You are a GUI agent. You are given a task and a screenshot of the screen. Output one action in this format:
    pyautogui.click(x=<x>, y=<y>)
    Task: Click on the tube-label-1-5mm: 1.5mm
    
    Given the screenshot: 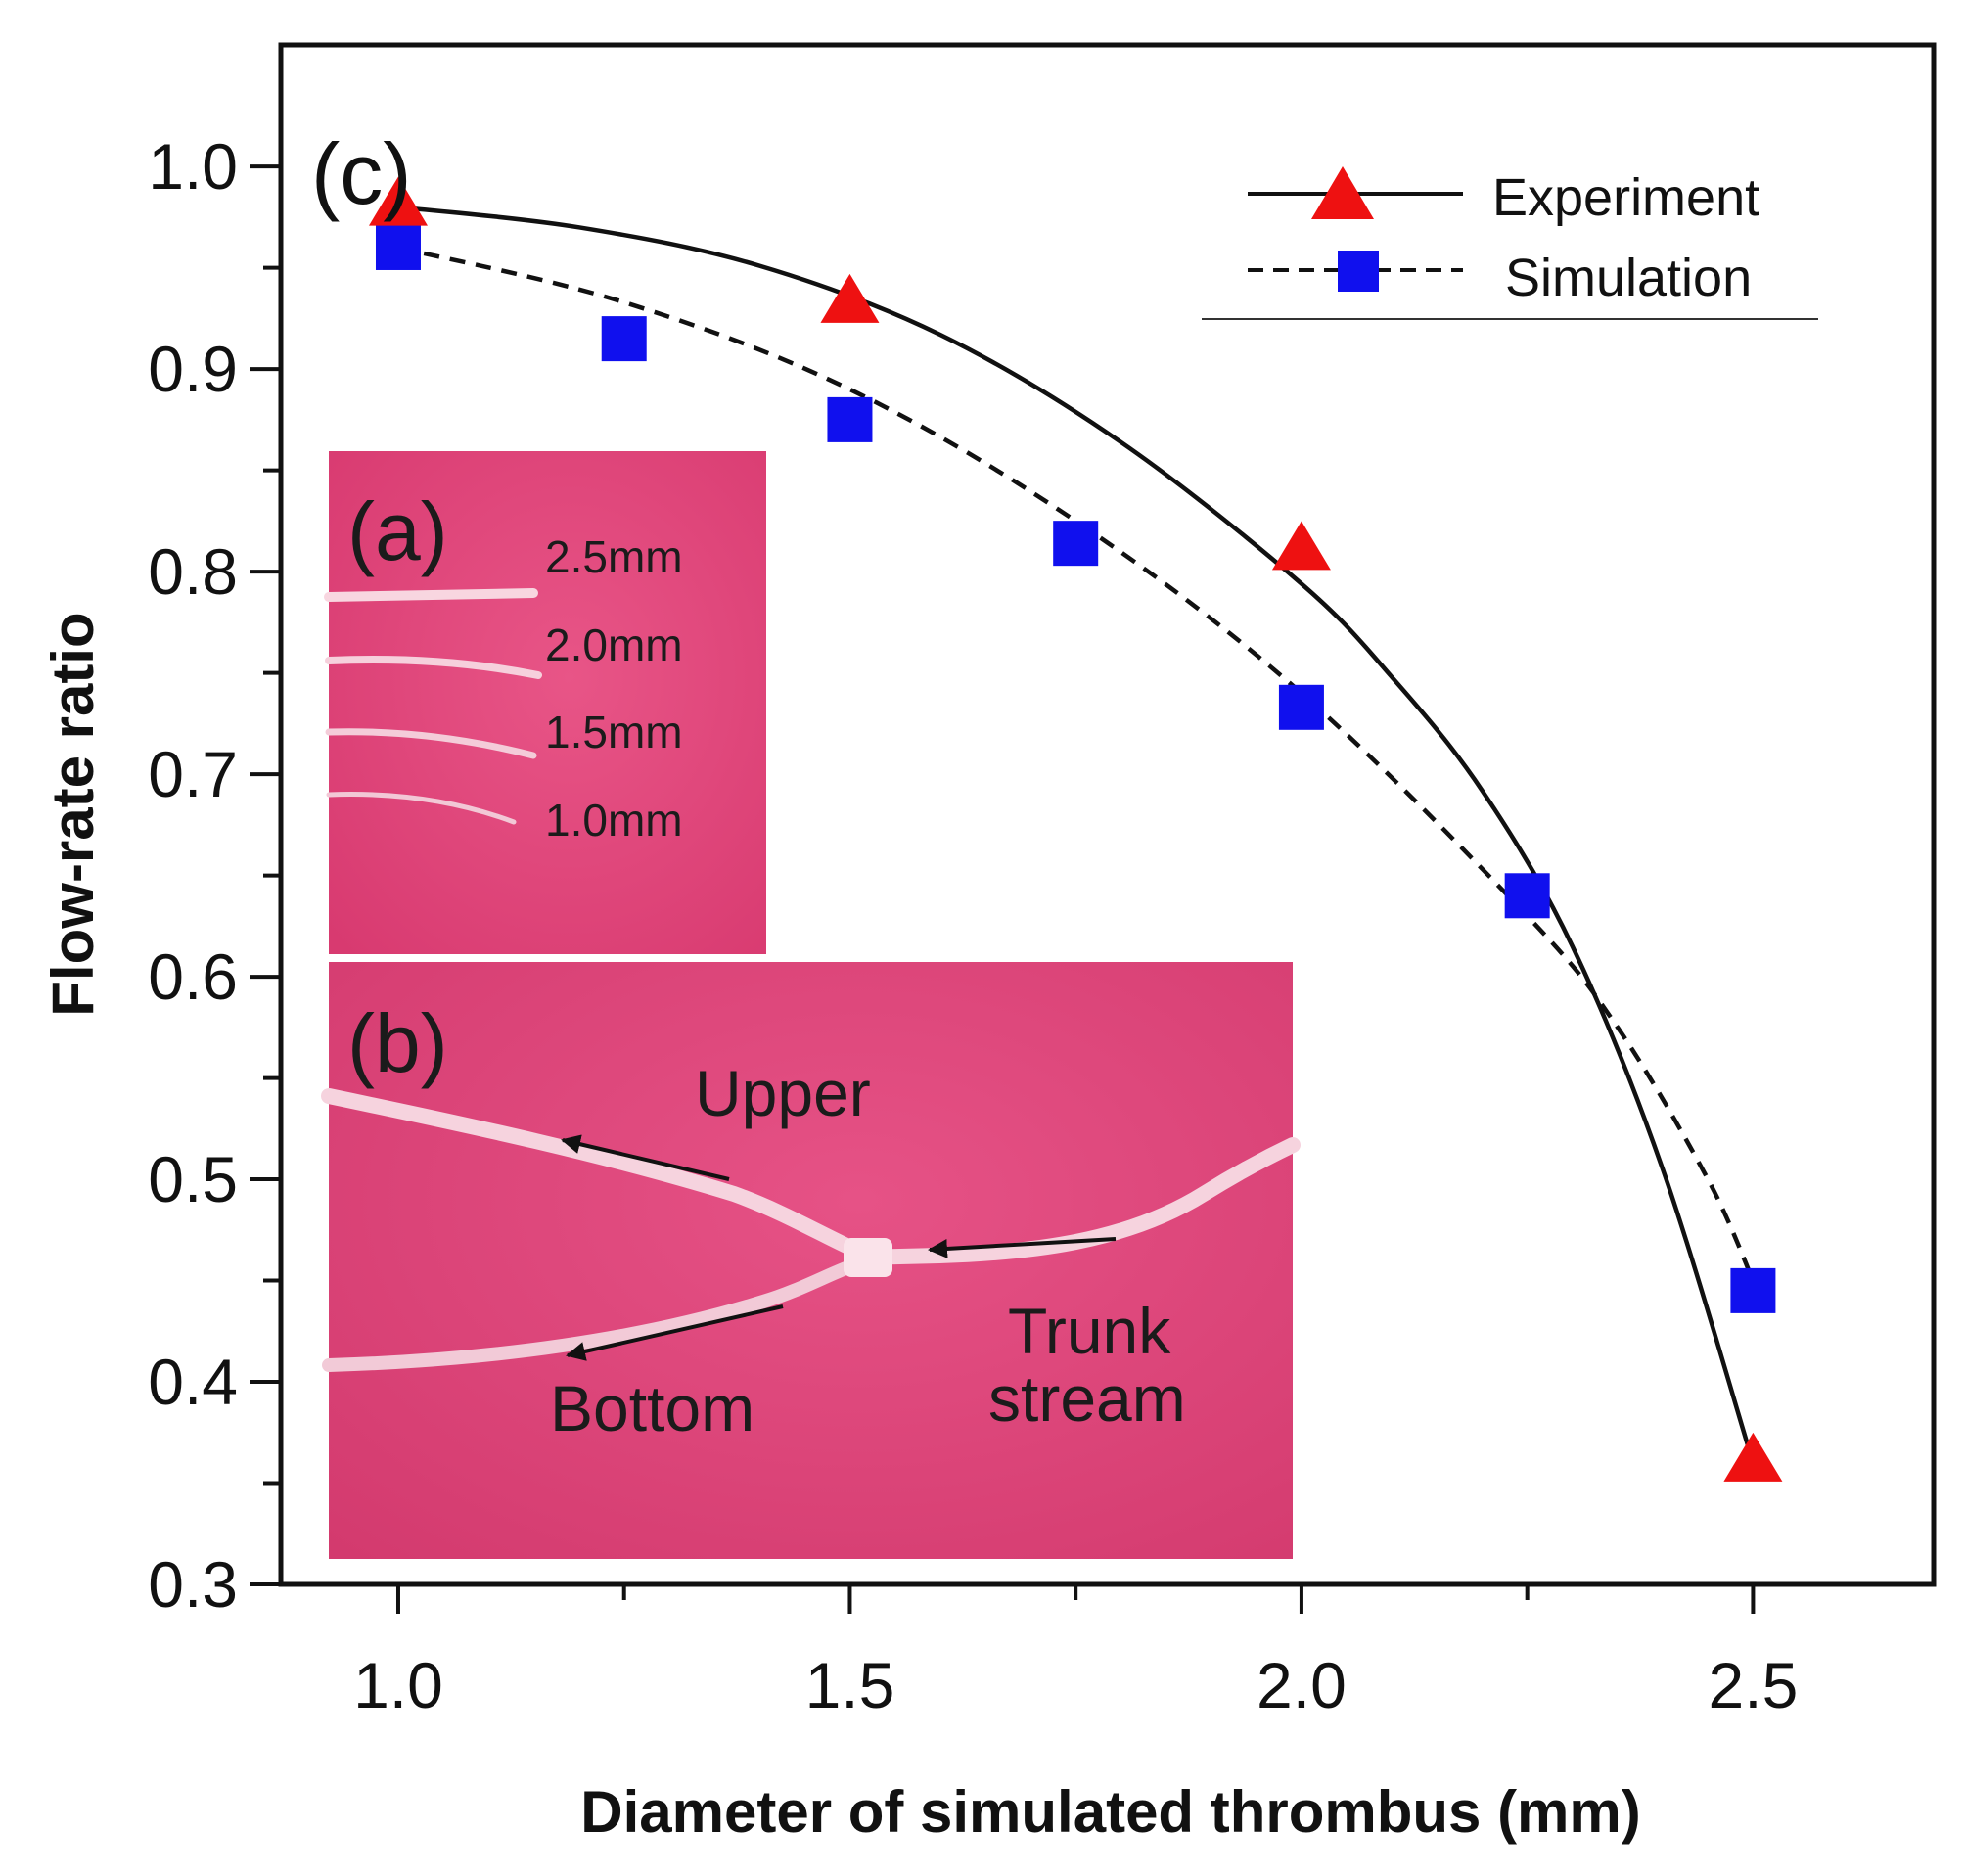 What is the action you would take?
    pyautogui.click(x=614, y=732)
    